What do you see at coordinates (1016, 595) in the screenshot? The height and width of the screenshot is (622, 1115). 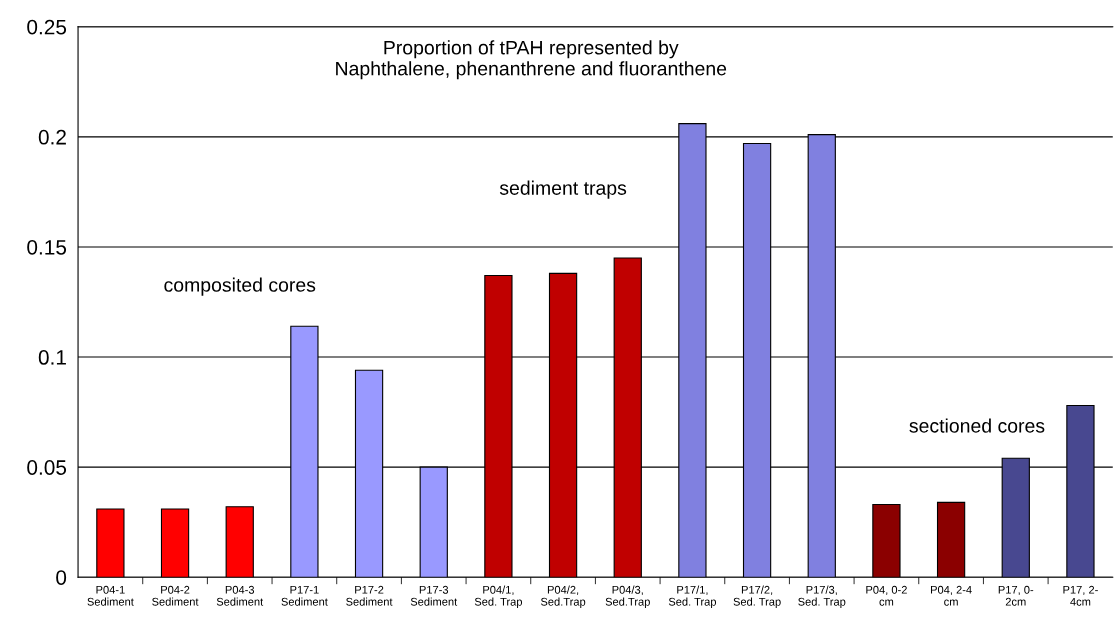 I see `x-tick-label: P17, 0- 2cm` at bounding box center [1016, 595].